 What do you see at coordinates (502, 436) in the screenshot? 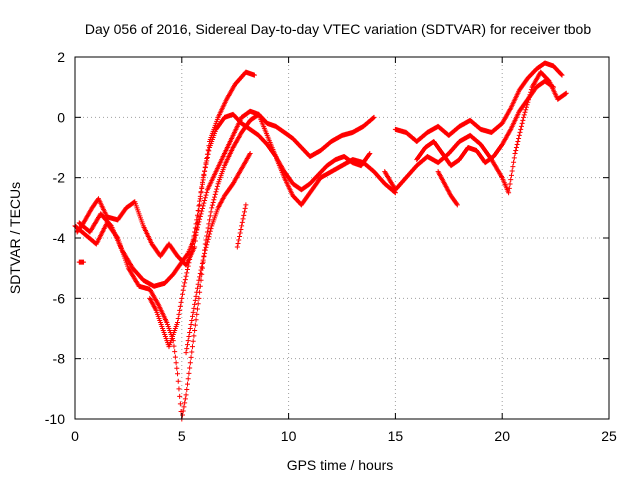
I see `x-tick-label: 20` at bounding box center [502, 436].